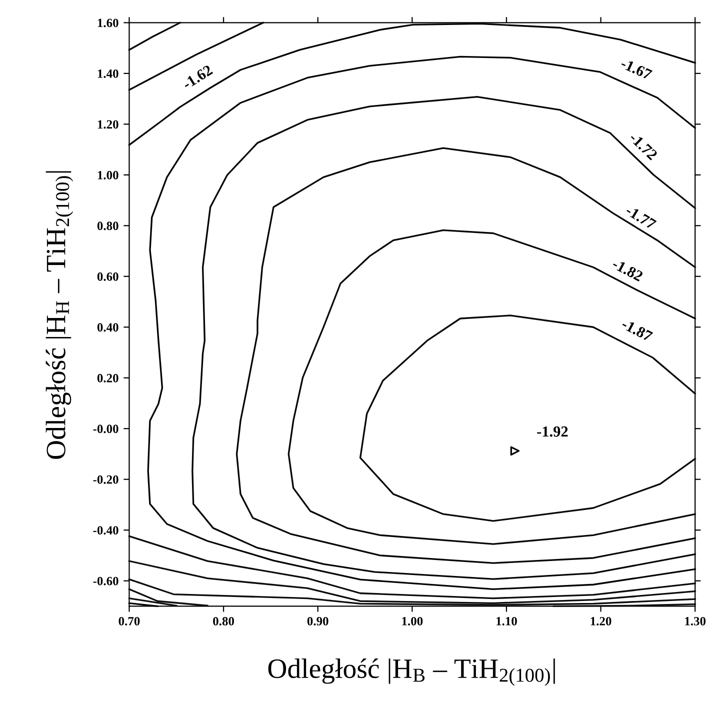 Image resolution: width=710 pixels, height=709 pixels. What do you see at coordinates (640, 217) in the screenshot?
I see `annotation: -1.77` at bounding box center [640, 217].